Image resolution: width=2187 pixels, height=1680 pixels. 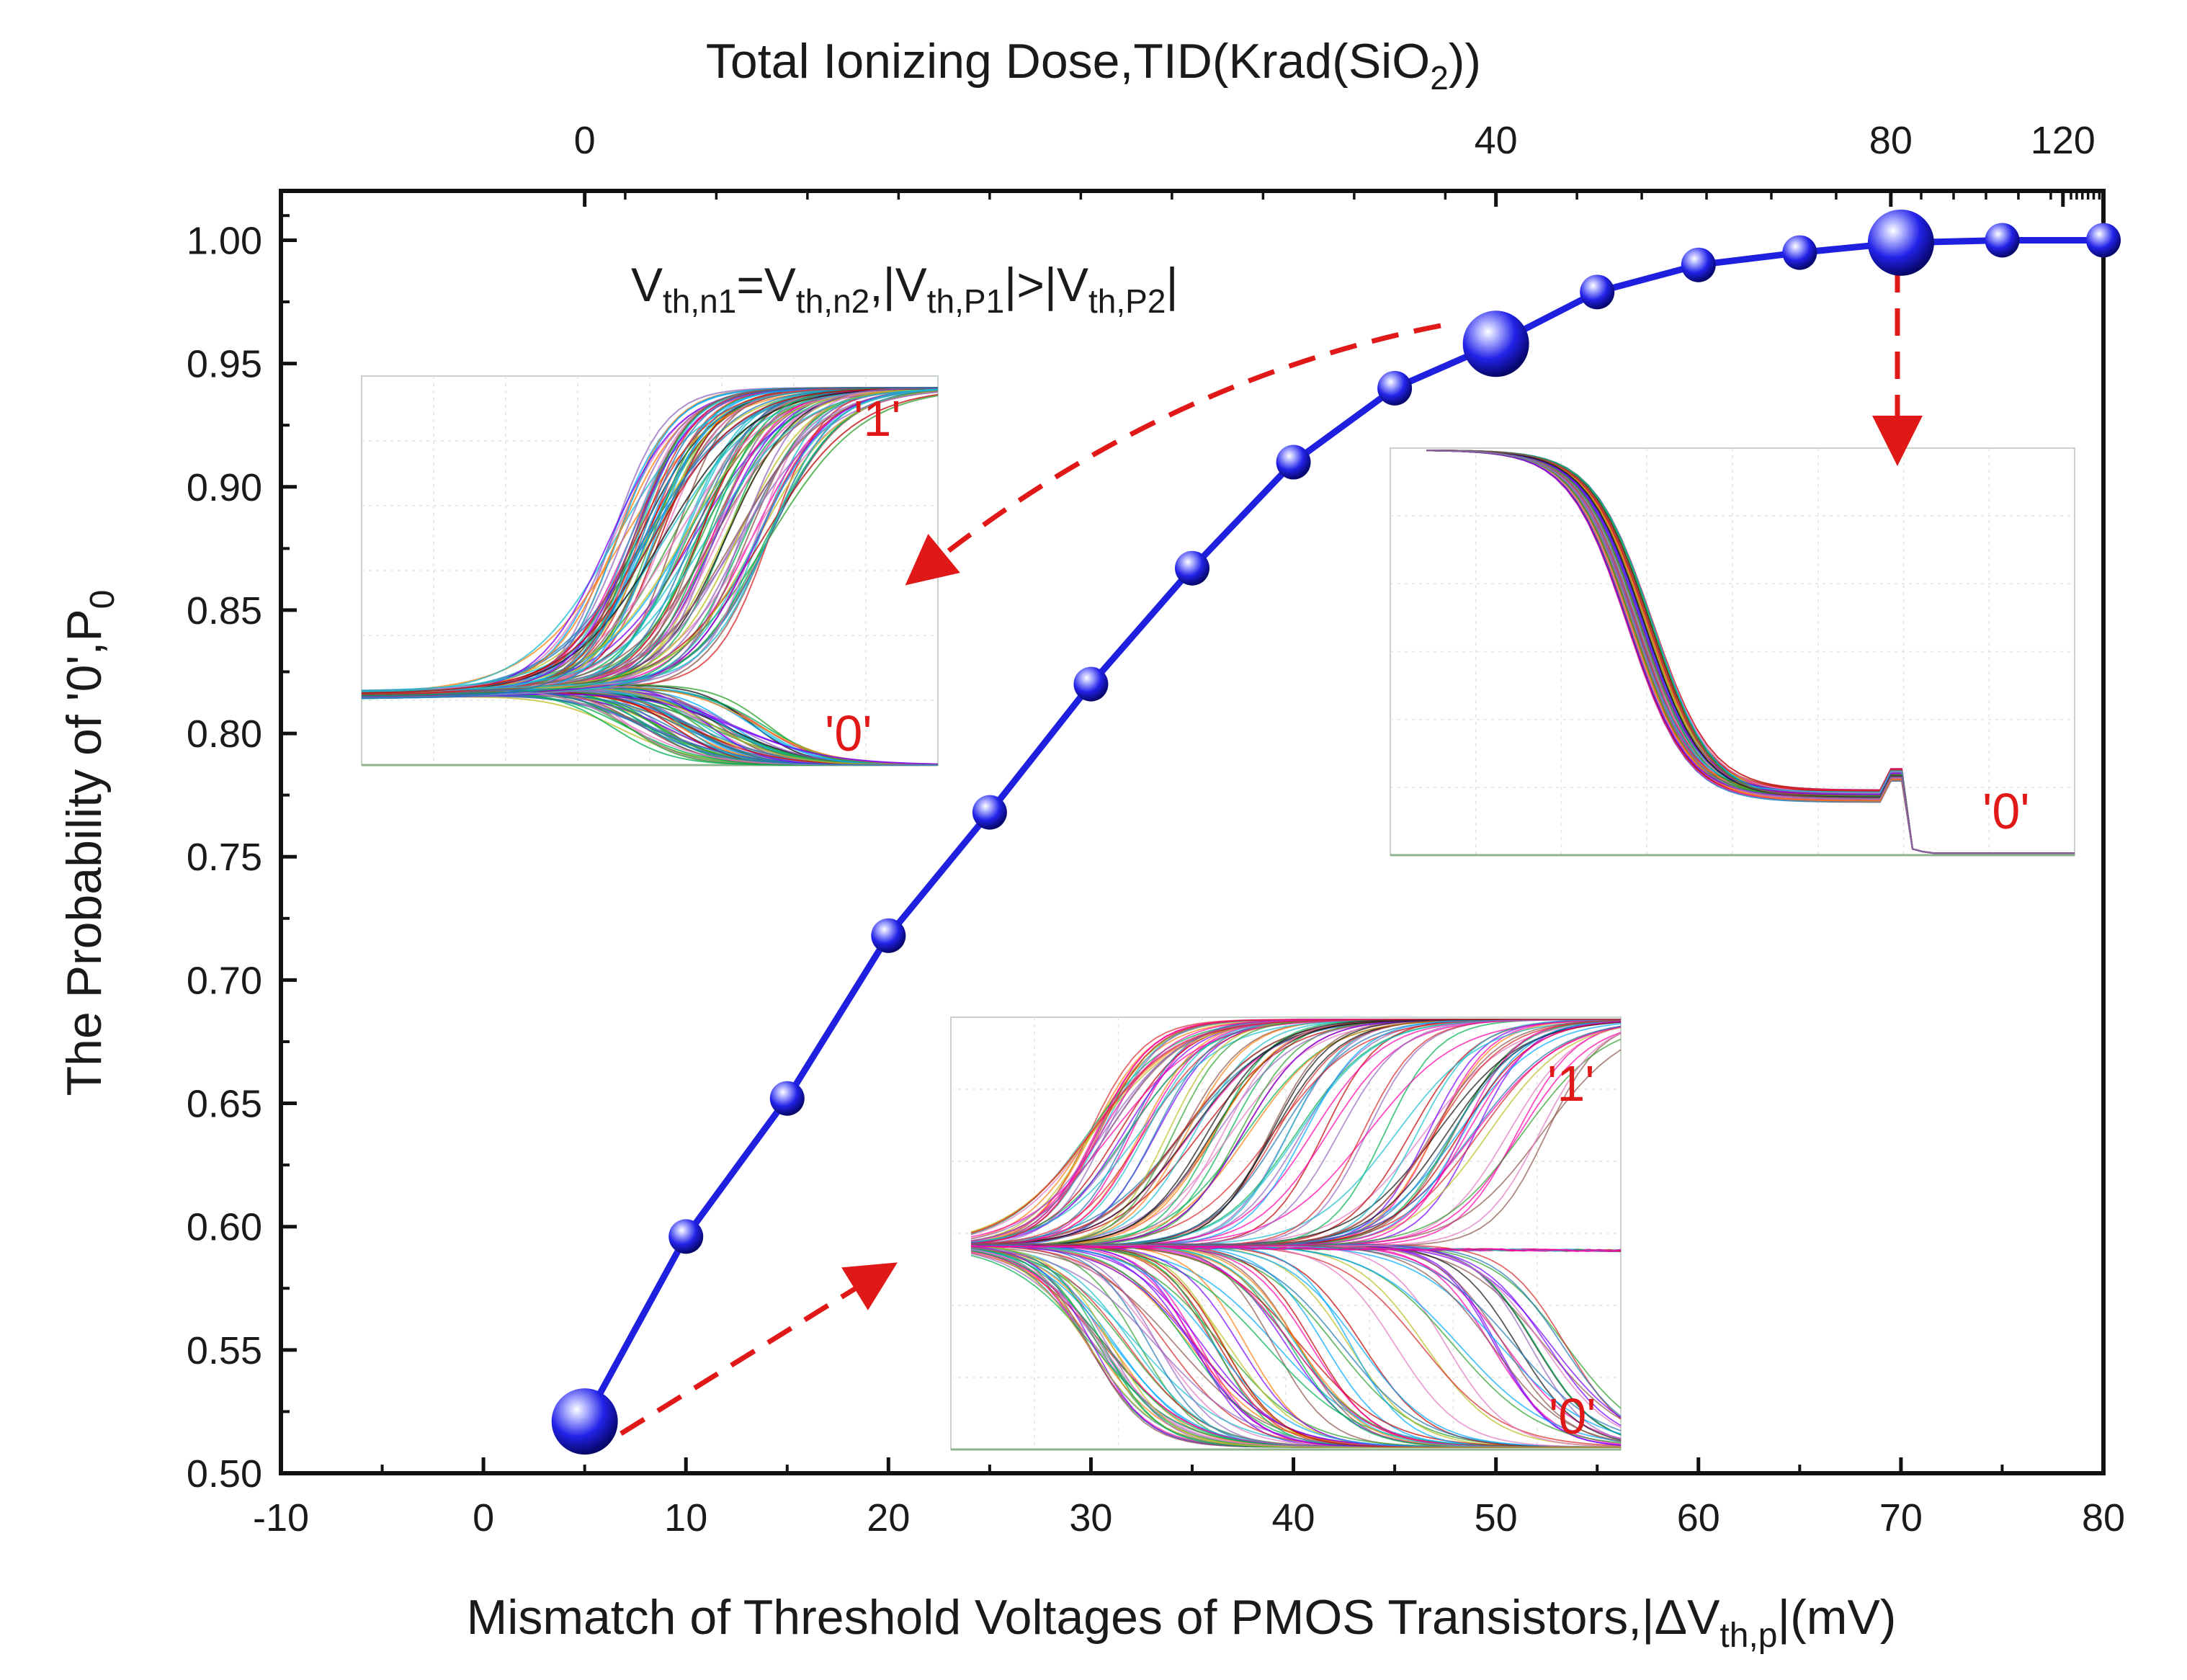 I want to click on top-tick-label: 120, so click(x=2063, y=140).